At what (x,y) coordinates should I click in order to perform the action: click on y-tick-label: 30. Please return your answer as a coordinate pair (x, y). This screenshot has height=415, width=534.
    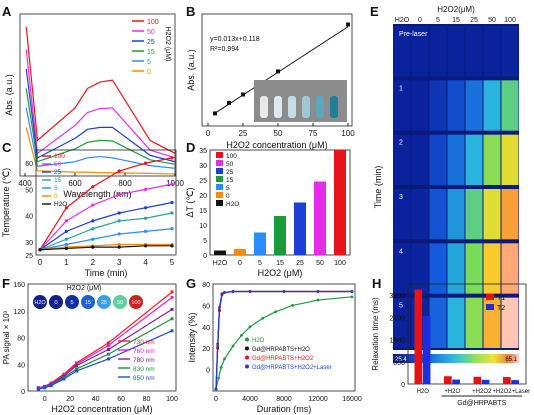
    Looking at the image, I should click on (29, 243).